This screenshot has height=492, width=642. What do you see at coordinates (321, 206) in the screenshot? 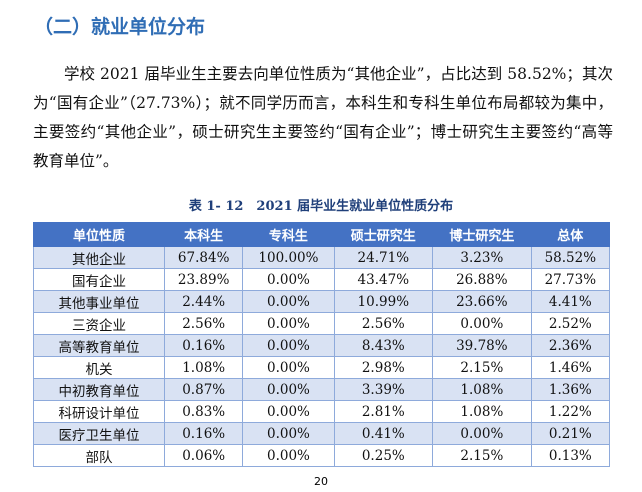
I see `table-caption: 表 1- 12 2021 届毕业生就业单位性质分布` at bounding box center [321, 206].